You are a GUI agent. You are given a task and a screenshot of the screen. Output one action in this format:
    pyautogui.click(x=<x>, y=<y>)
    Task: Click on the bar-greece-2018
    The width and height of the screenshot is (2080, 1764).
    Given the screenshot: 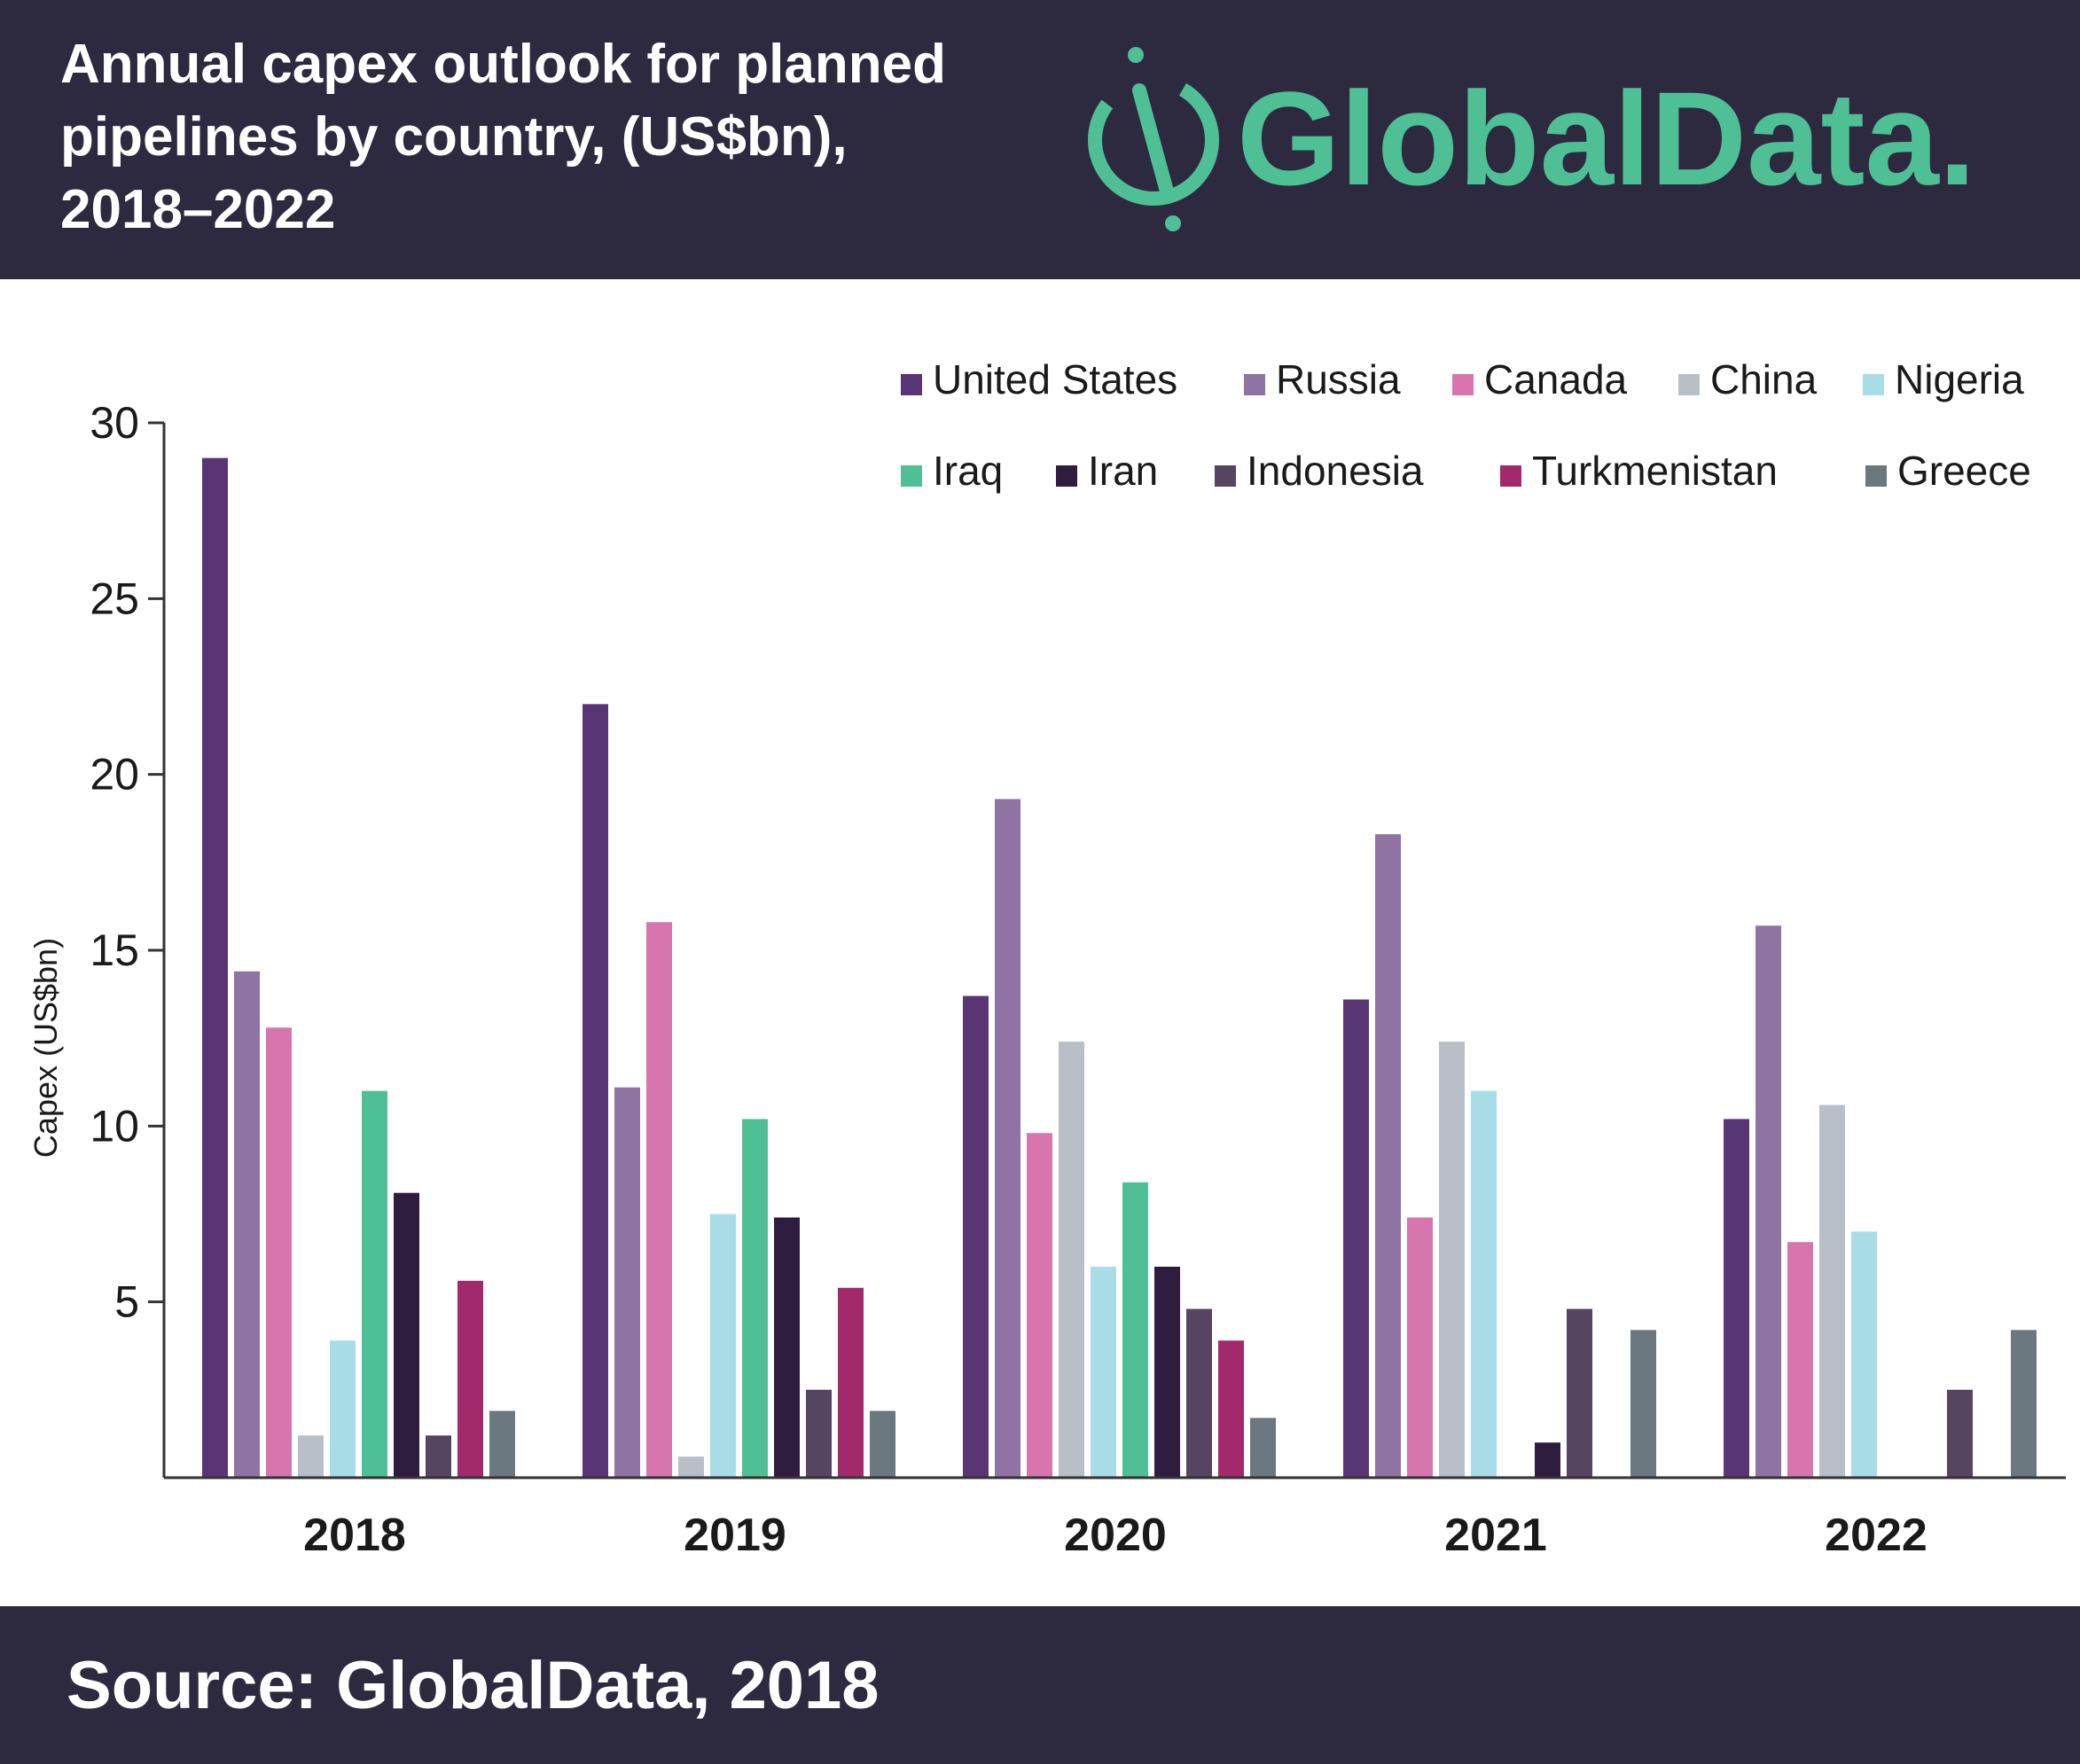 What is the action you would take?
    pyautogui.click(x=502, y=1444)
    